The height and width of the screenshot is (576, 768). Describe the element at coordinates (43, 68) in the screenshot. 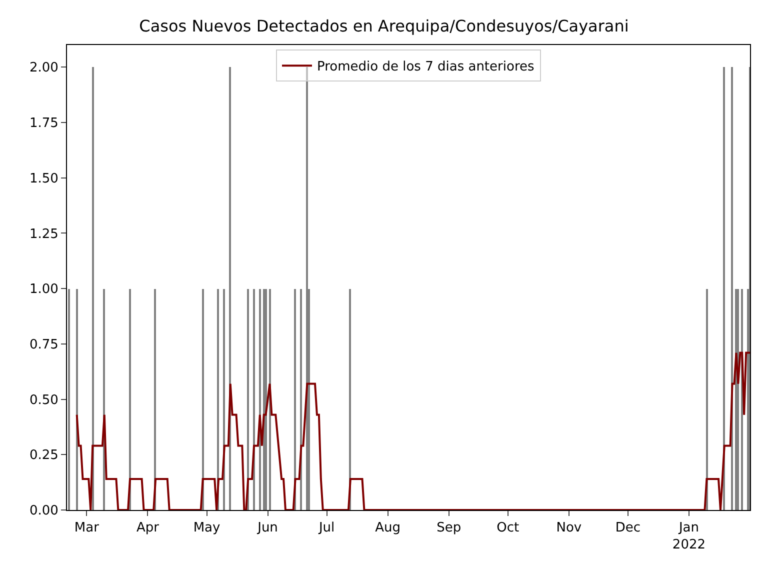

I see `y-tick-label: 2.00` at that location.